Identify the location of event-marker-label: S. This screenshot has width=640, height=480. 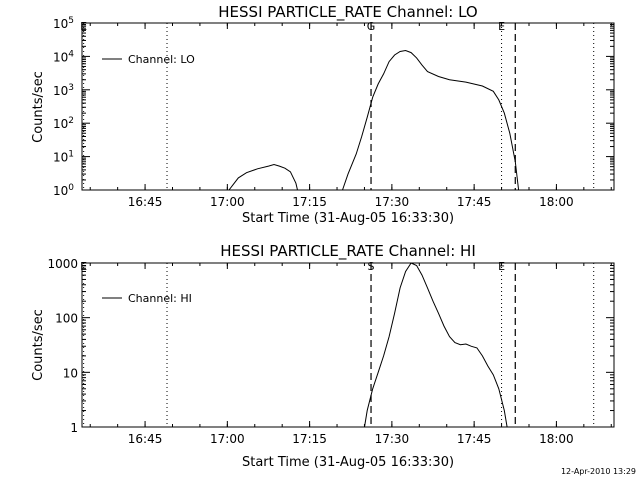
(371, 266).